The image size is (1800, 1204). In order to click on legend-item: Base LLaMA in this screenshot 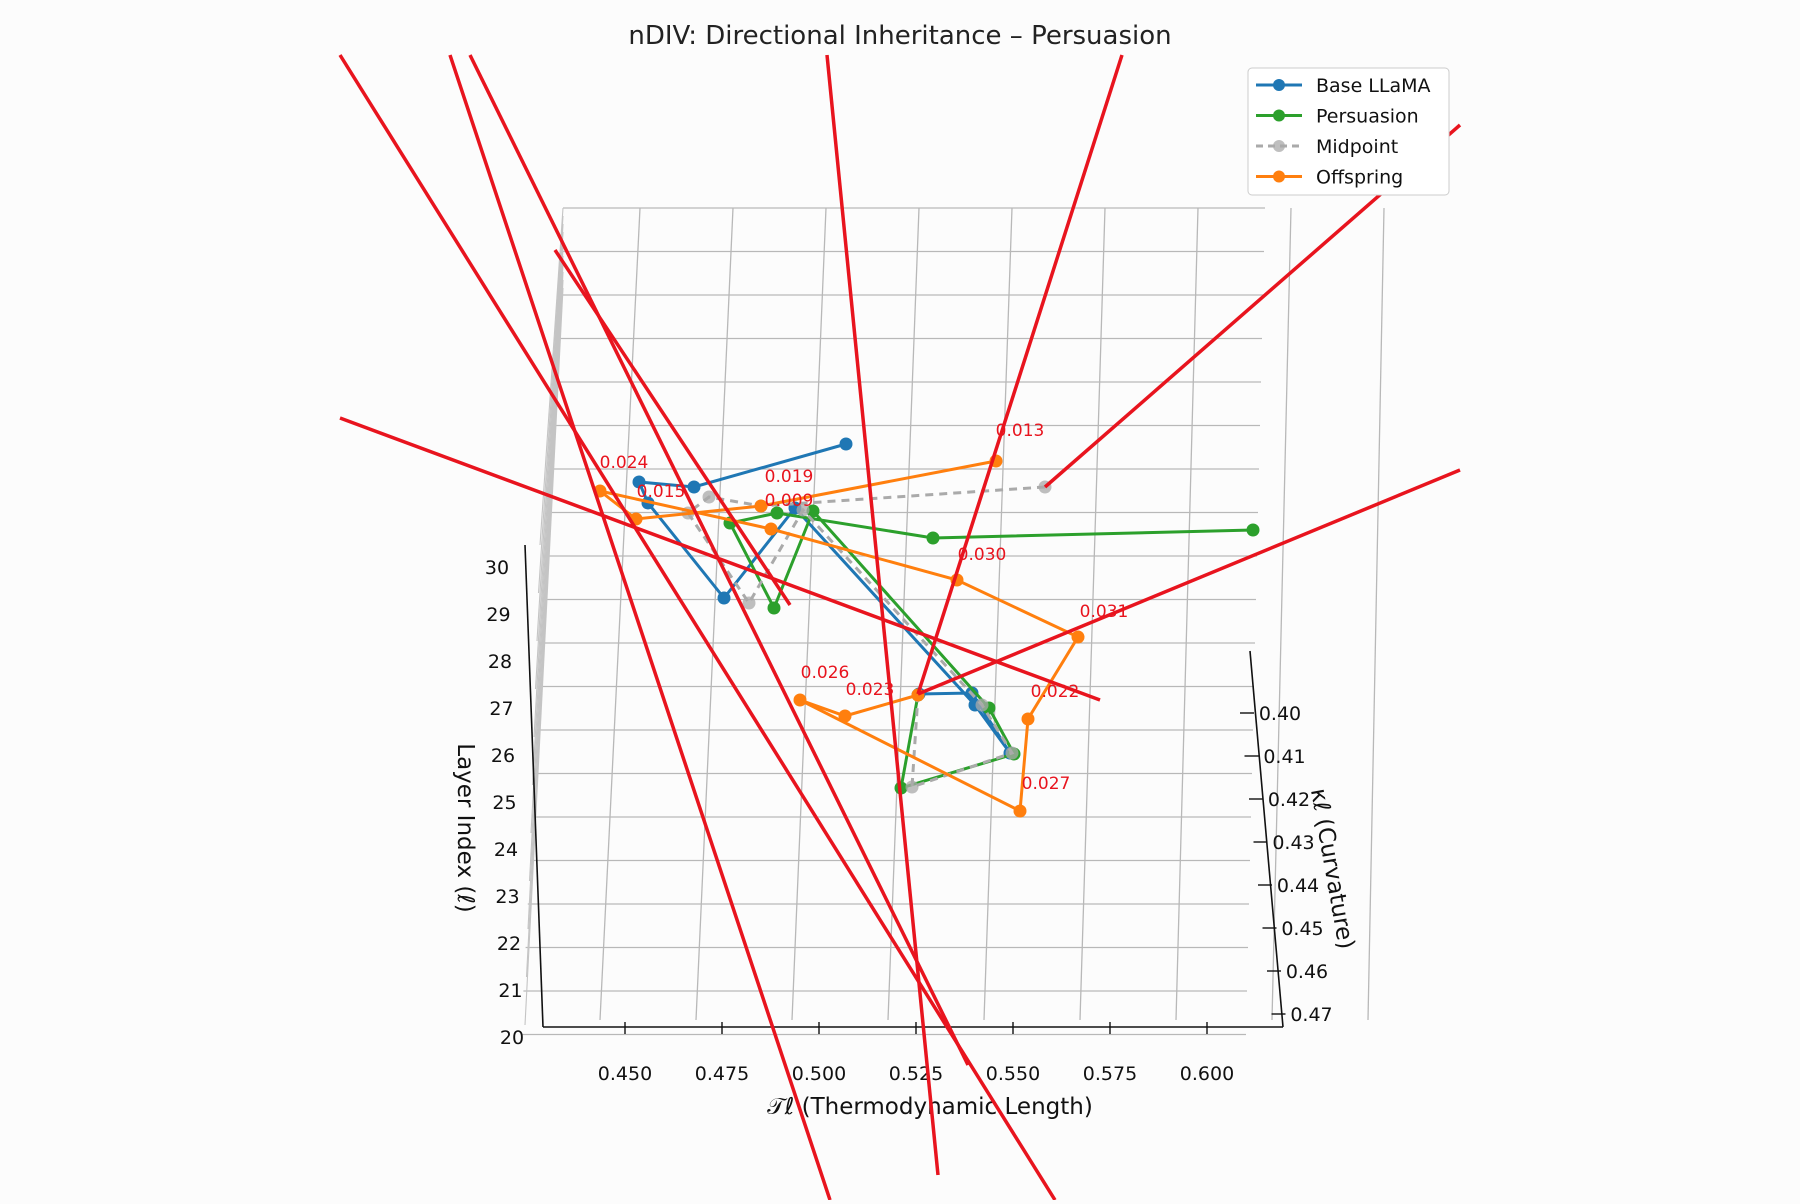, I will do `click(1343, 86)`.